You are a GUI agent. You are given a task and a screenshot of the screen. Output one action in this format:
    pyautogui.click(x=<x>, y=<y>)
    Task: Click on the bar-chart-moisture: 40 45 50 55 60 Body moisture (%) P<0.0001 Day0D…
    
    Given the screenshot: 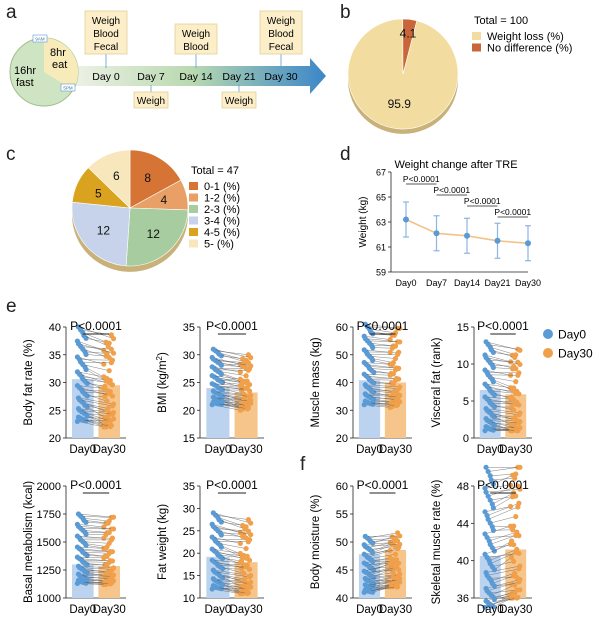 What is the action you would take?
    pyautogui.click(x=361, y=547)
    